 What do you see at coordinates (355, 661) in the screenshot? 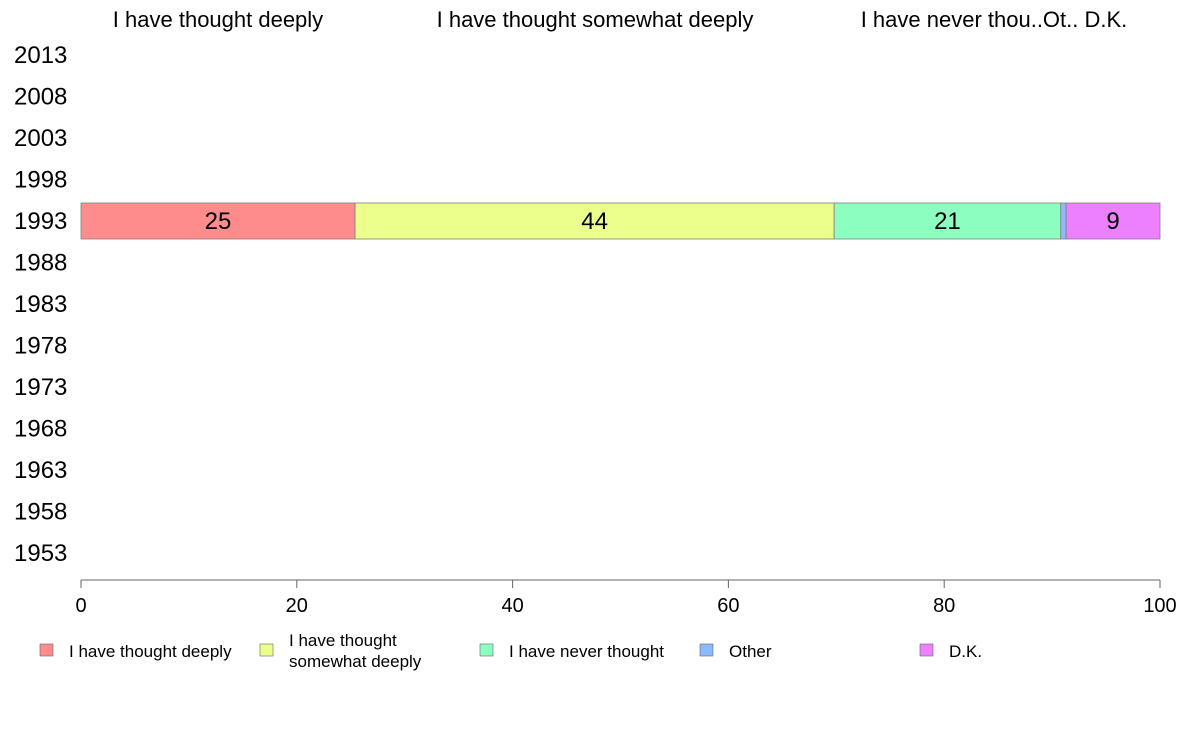
I see `legend-label: somewhat deeply` at bounding box center [355, 661].